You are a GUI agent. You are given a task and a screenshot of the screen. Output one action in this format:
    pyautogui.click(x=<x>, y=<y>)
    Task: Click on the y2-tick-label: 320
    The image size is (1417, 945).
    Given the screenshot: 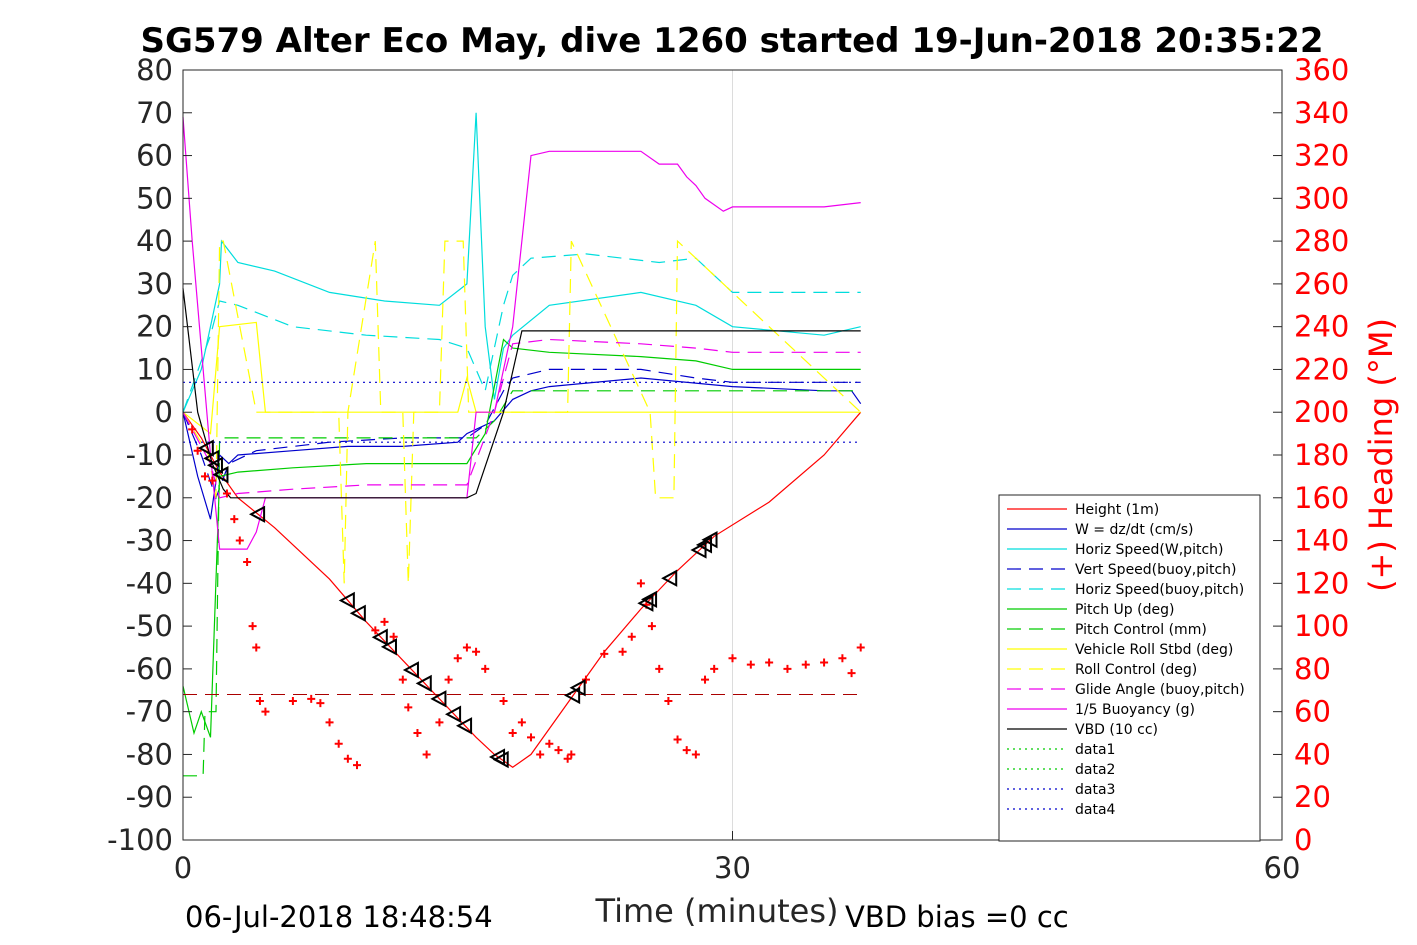 What is the action you would take?
    pyautogui.click(x=1321, y=156)
    